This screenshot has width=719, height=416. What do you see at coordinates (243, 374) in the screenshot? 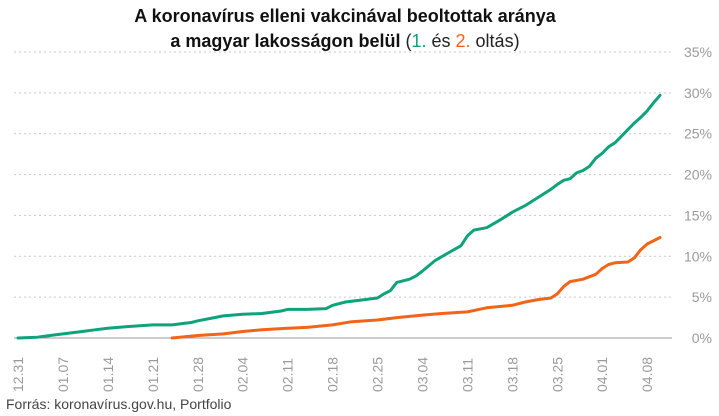
I see `x-tick-label: 02.04` at bounding box center [243, 374].